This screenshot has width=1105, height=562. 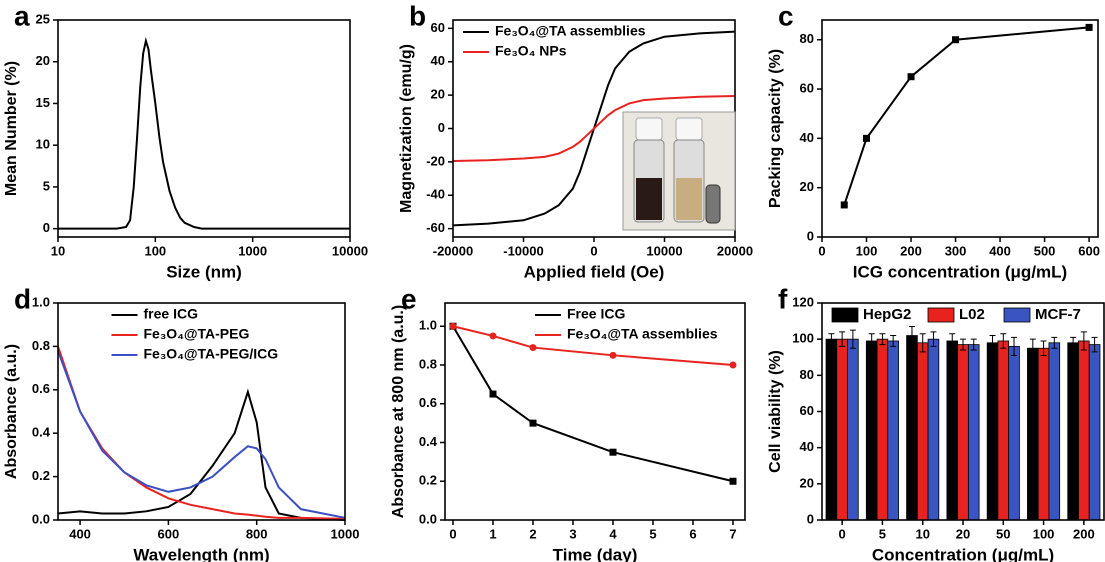 I want to click on y-tick-label: -20, so click(x=435, y=160).